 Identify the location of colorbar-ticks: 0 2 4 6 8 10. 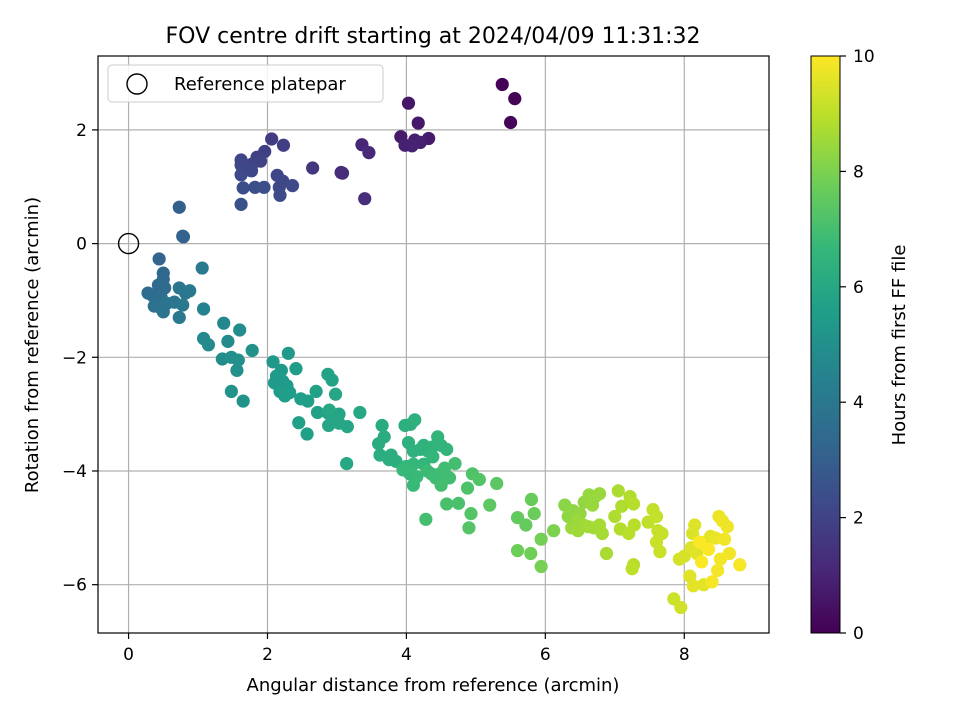
(857, 345).